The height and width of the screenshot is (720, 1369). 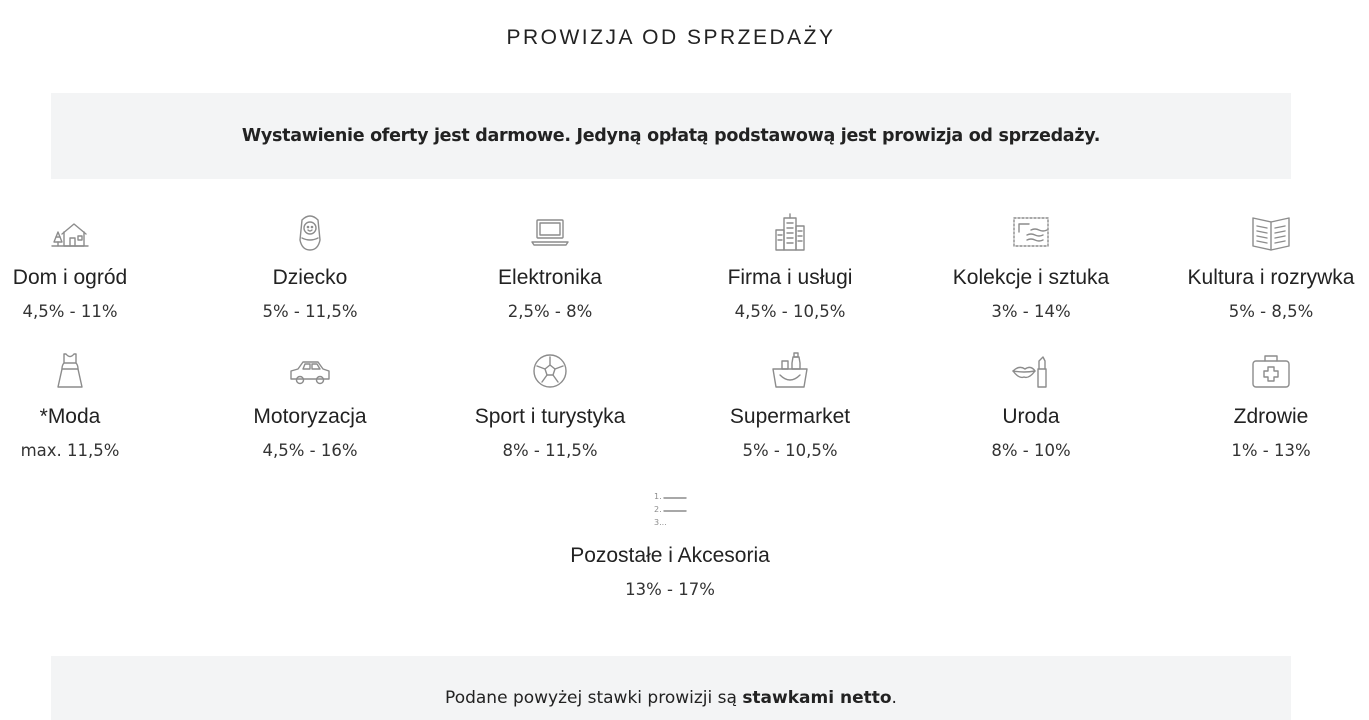 What do you see at coordinates (594, 698) in the screenshot?
I see `note-prefix: Podane powyżej stawki prowizji są` at bounding box center [594, 698].